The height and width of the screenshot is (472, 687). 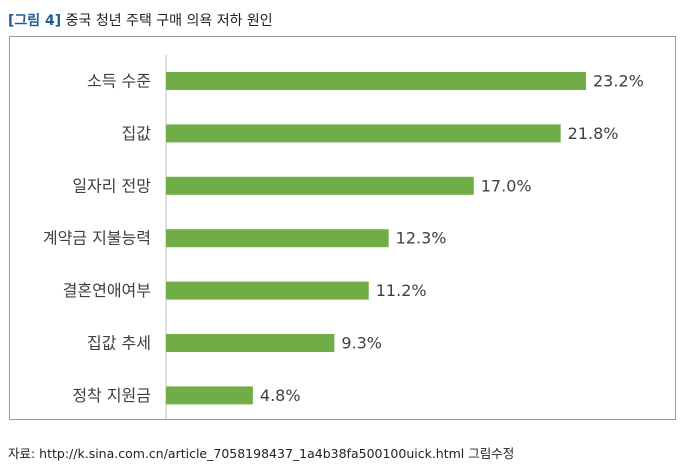 What do you see at coordinates (35, 21) in the screenshot?
I see `figure-number: [그림 4]` at bounding box center [35, 21].